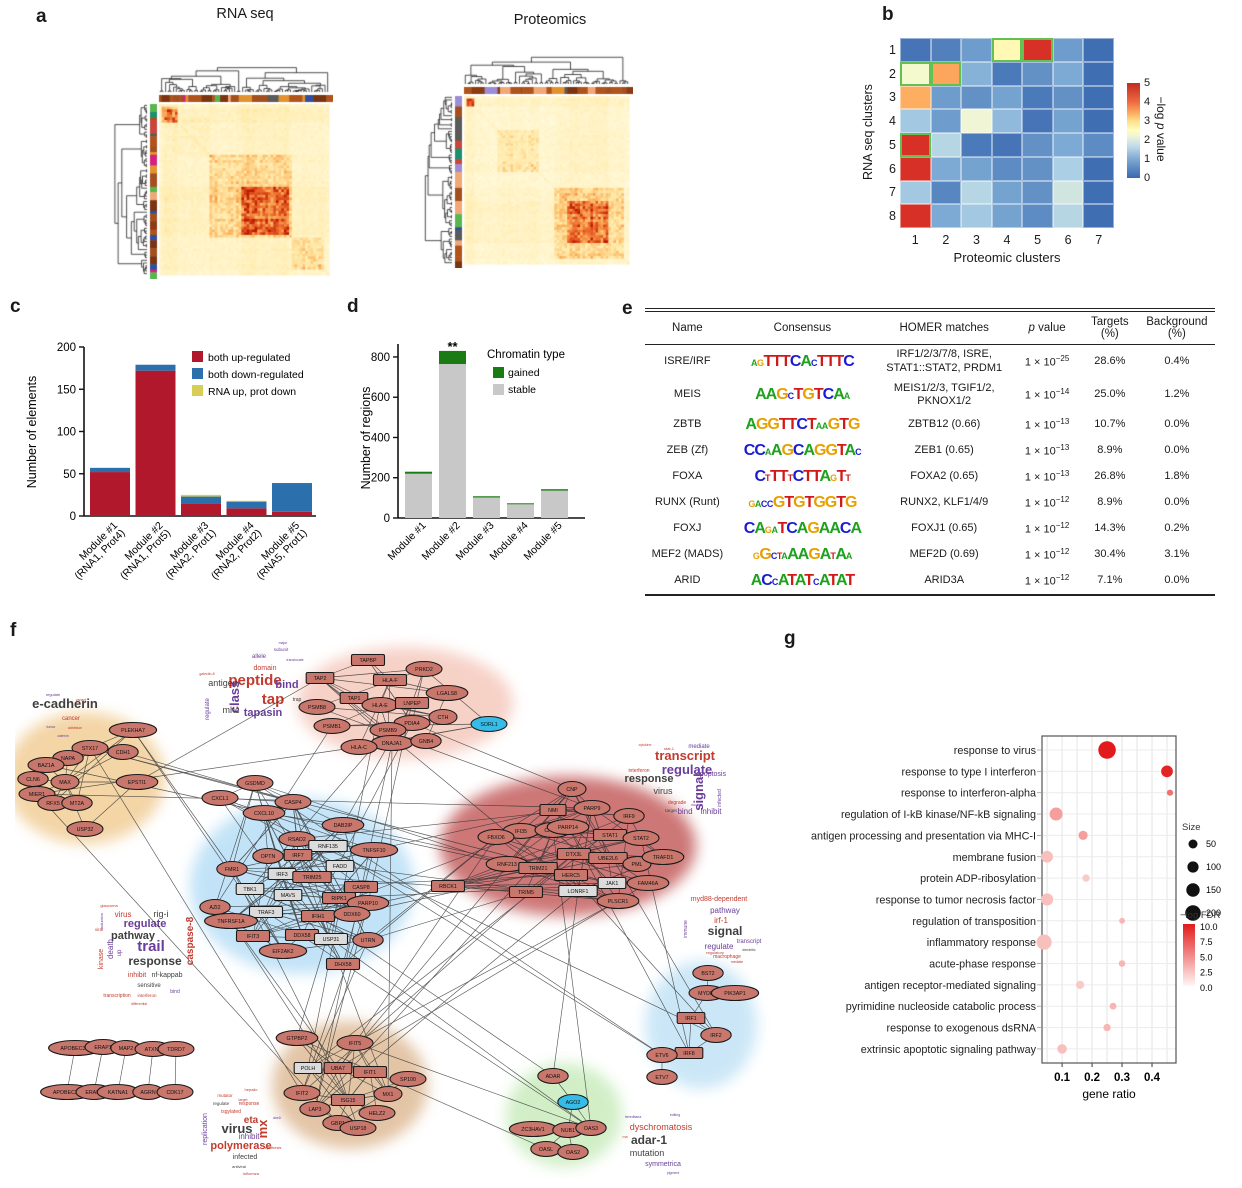 This screenshot has height=1188, width=1242. Describe the element at coordinates (1047, 476) in the screenshot. I see `table-cell: 1 × 10⁻¹³` at that location.